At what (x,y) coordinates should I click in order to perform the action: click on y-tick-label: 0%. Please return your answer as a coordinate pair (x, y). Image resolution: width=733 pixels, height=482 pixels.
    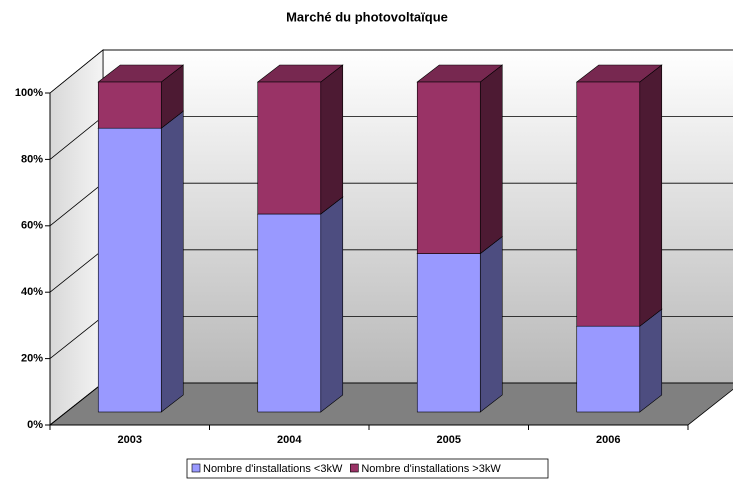
    Looking at the image, I should click on (35, 425).